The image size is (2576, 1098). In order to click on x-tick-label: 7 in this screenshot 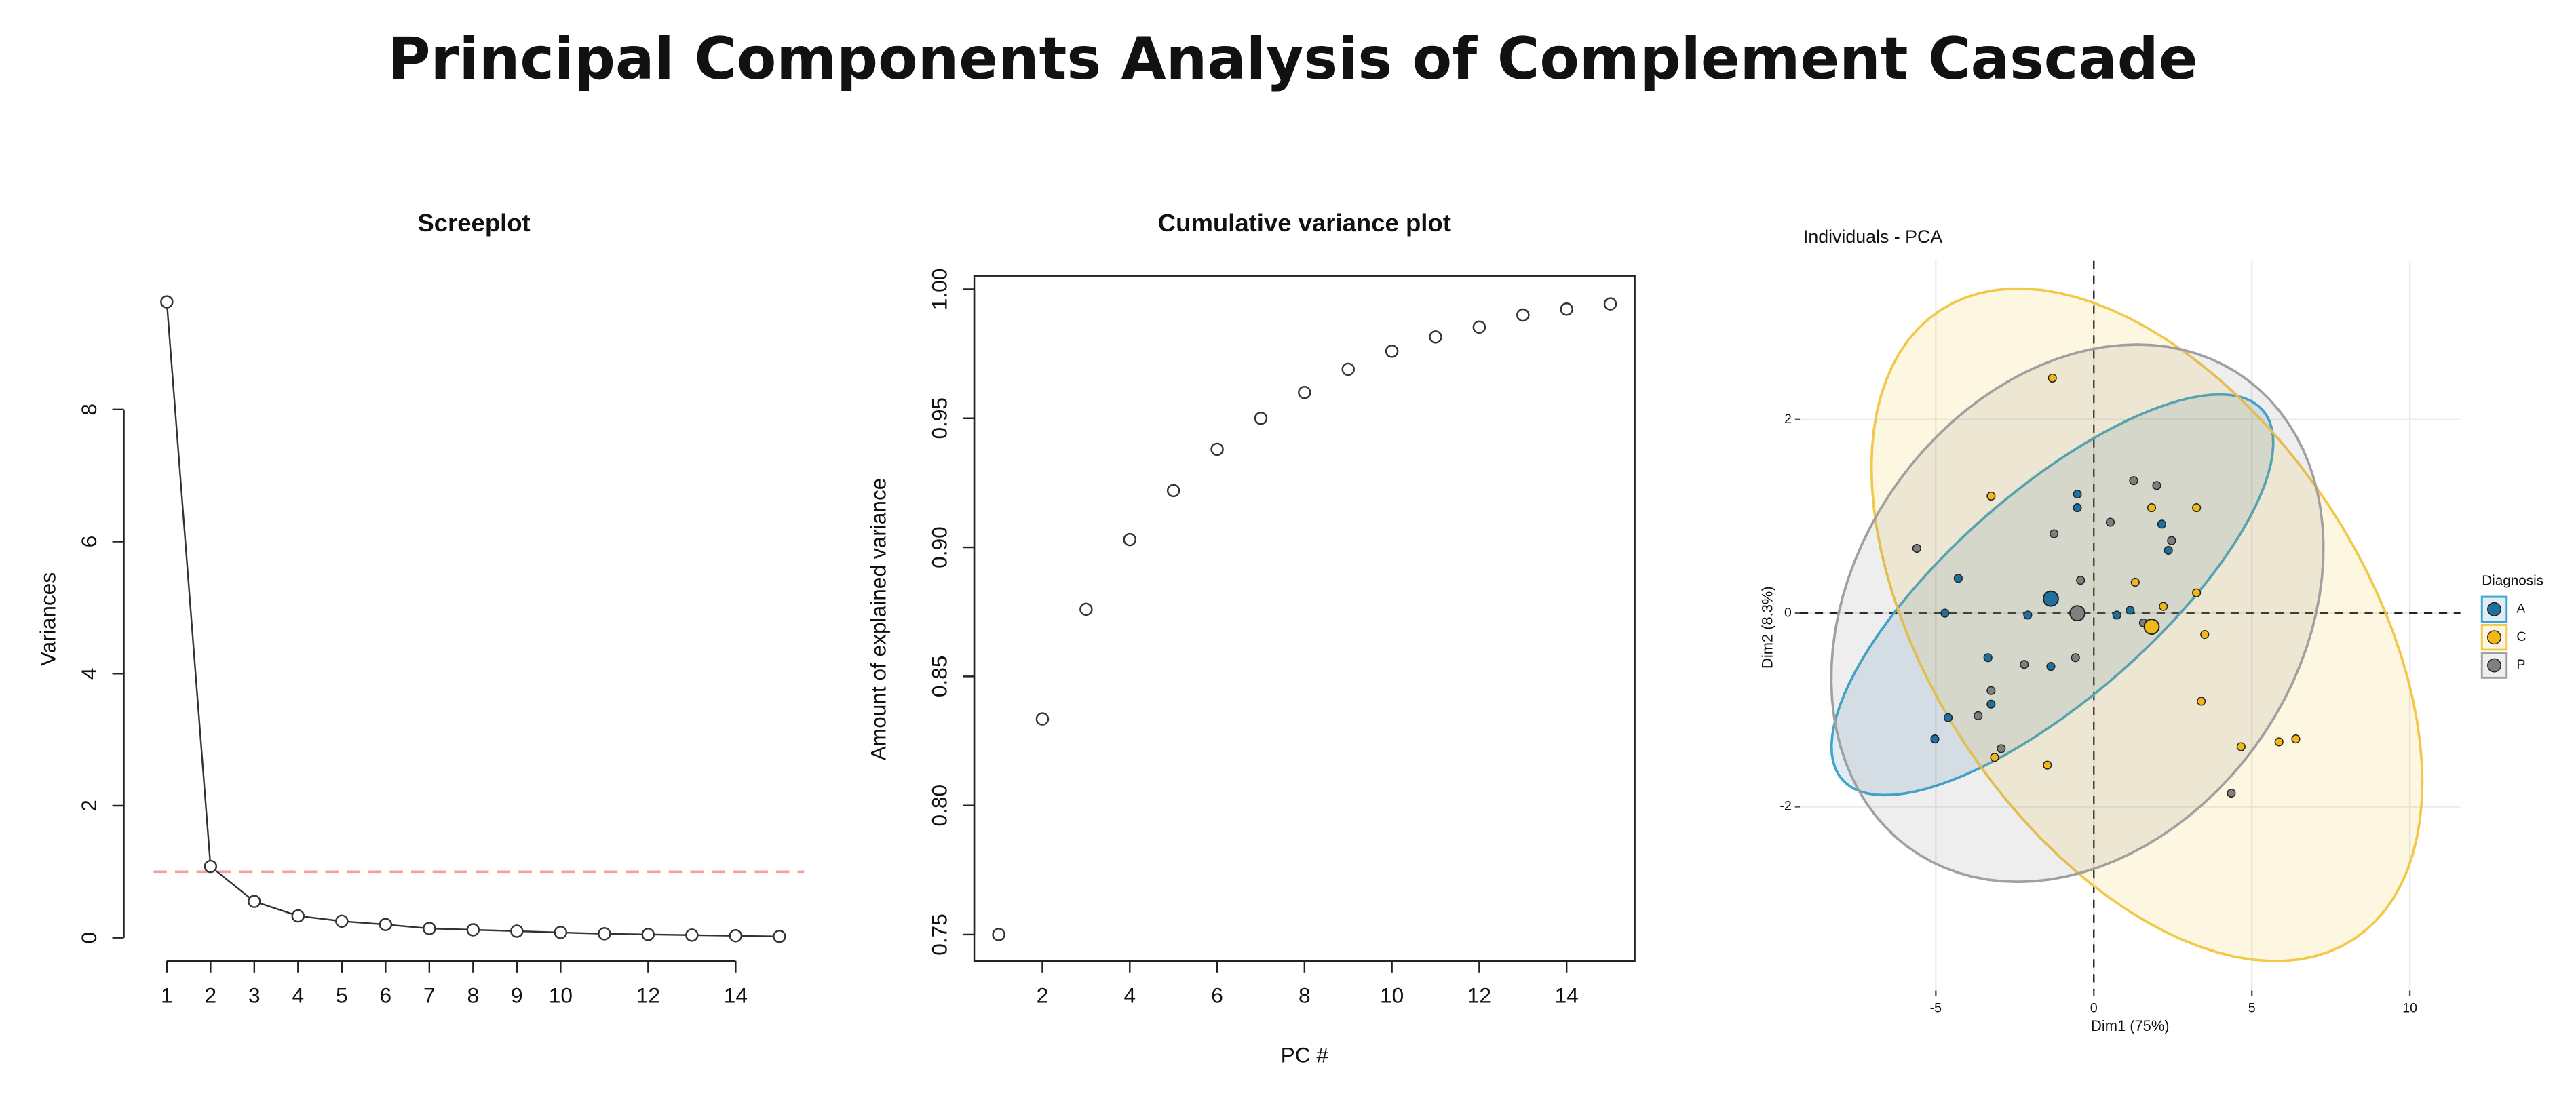, I will do `click(429, 995)`.